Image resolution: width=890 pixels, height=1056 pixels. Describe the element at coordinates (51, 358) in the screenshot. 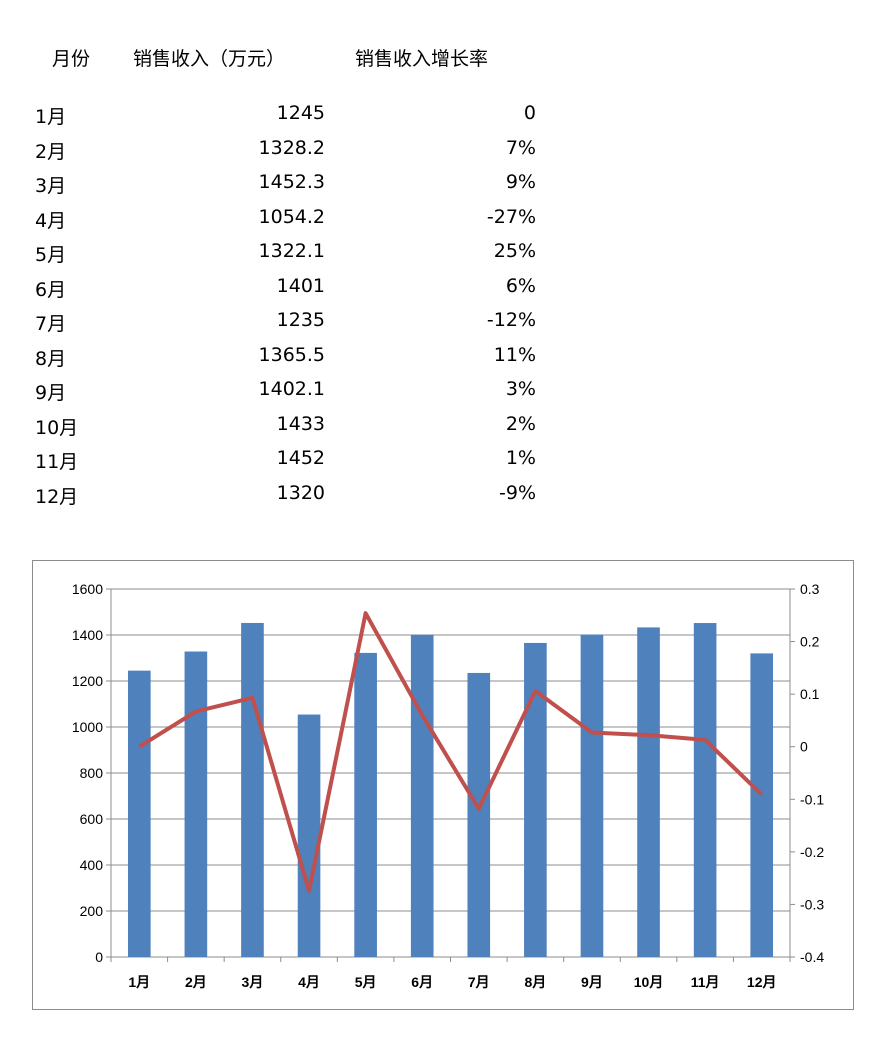

I see `month-cell: 8月` at that location.